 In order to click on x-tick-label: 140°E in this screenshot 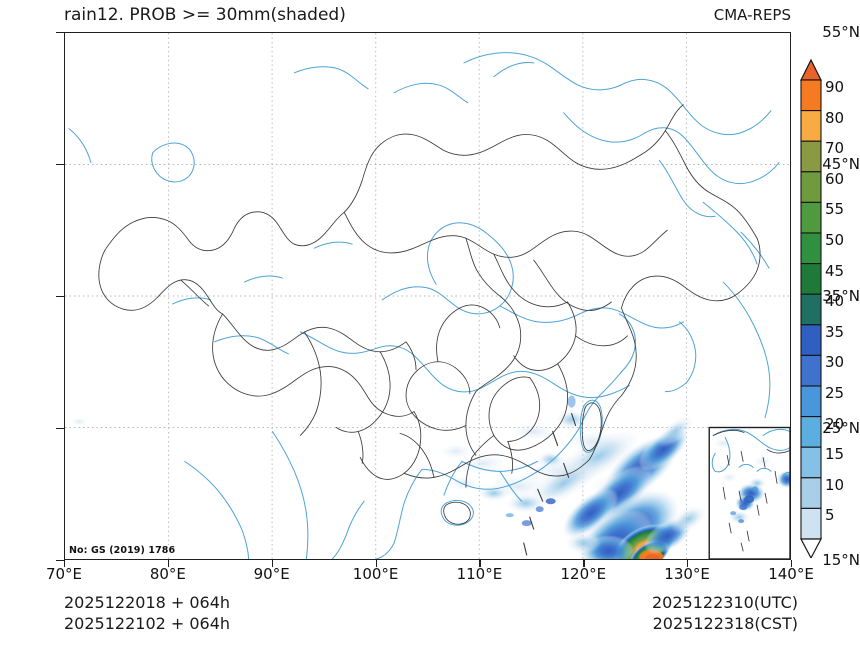, I will do `click(791, 574)`.